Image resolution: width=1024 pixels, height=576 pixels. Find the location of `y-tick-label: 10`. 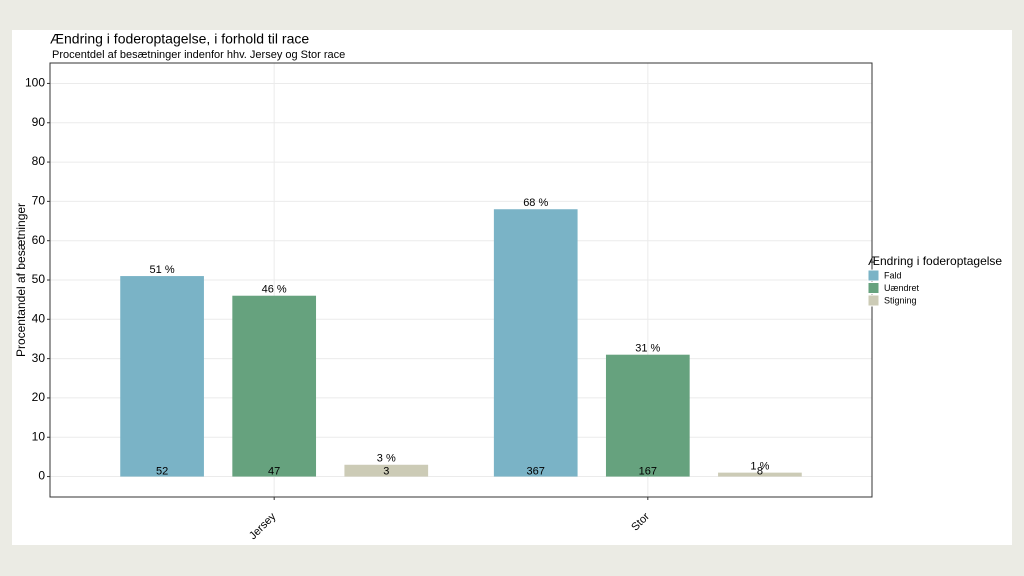

y-tick-label: 10 is located at coordinates (39, 436).